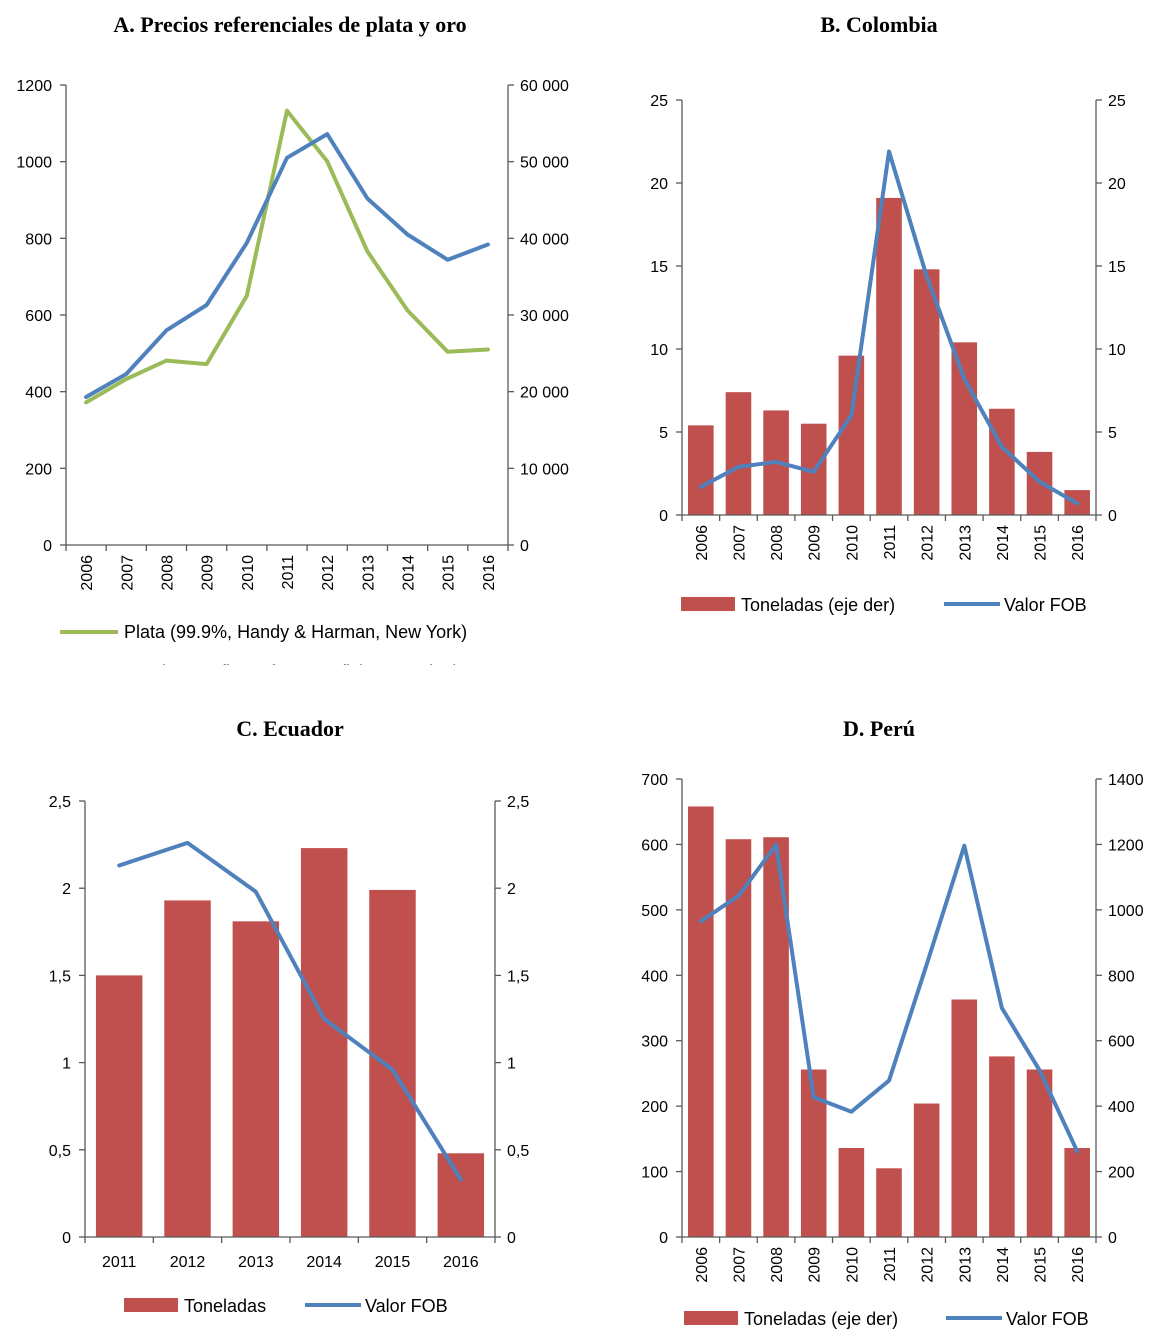  I want to click on bar-d-2015, so click(1039, 1153).